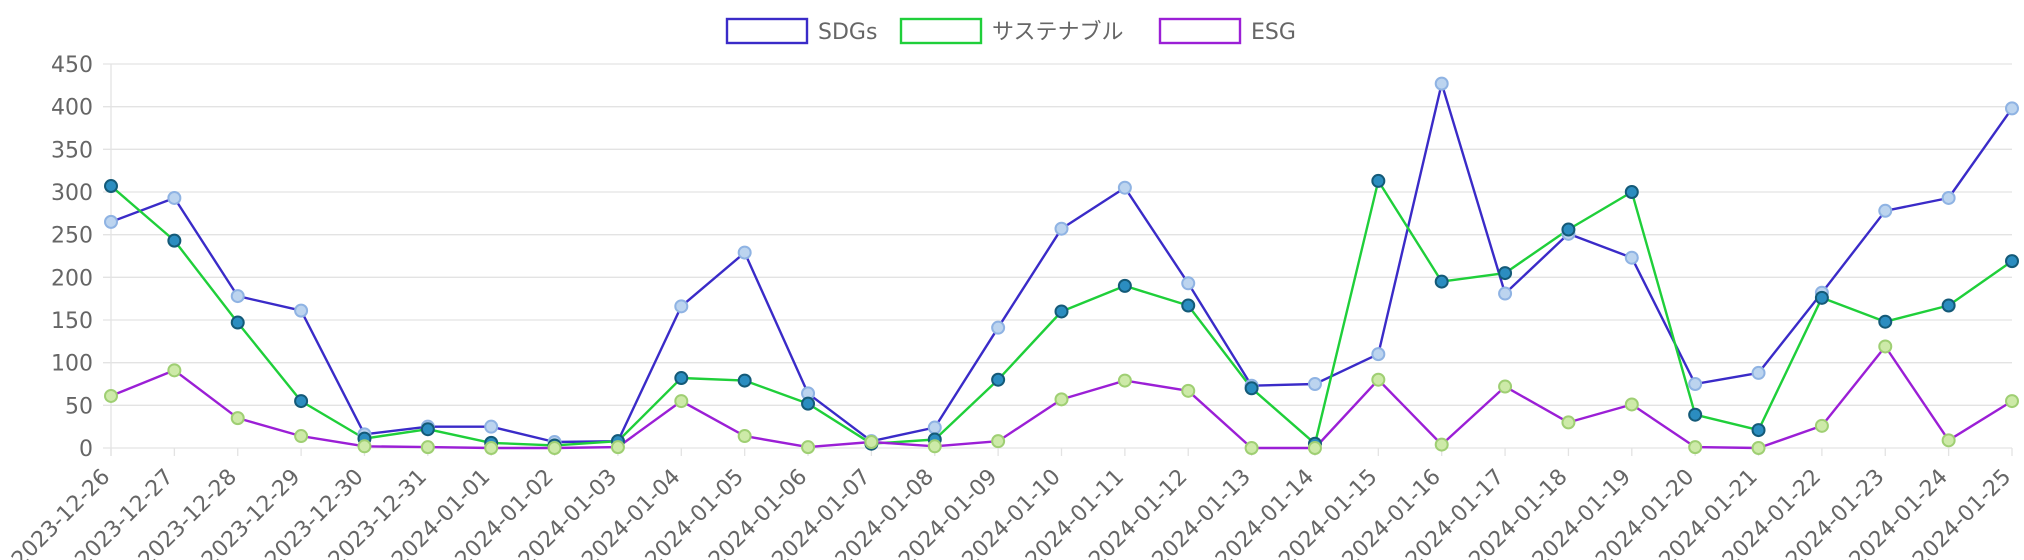 This screenshot has height=560, width=2024. I want to click on legend-label: SDGs, so click(847, 32).